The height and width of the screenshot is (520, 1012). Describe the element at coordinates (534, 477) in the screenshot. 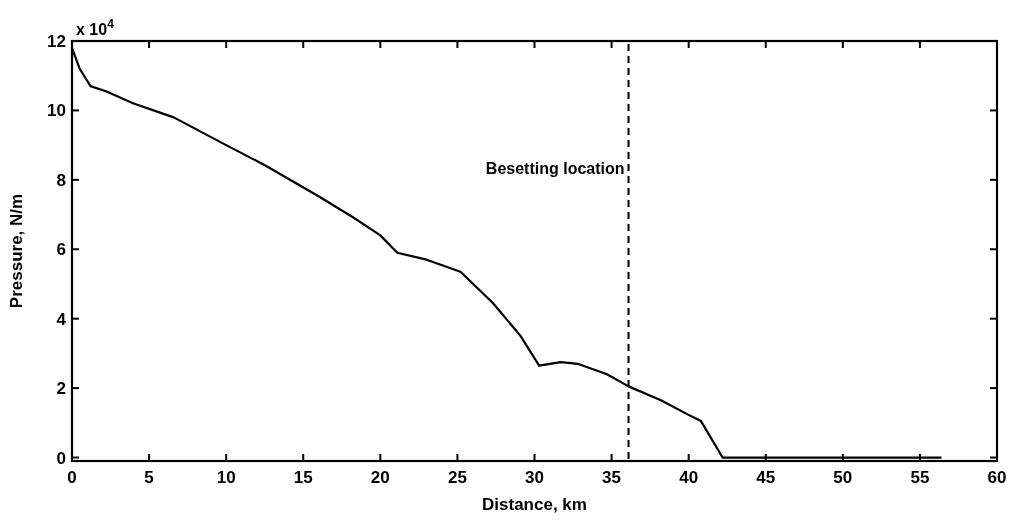

I see `x-tick-label: 30` at that location.